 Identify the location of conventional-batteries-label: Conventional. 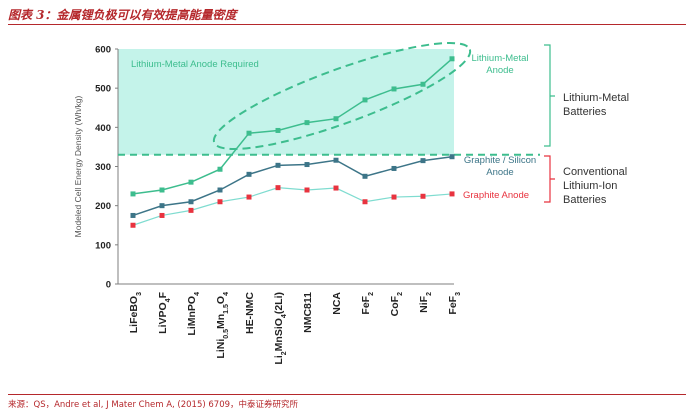
(595, 172).